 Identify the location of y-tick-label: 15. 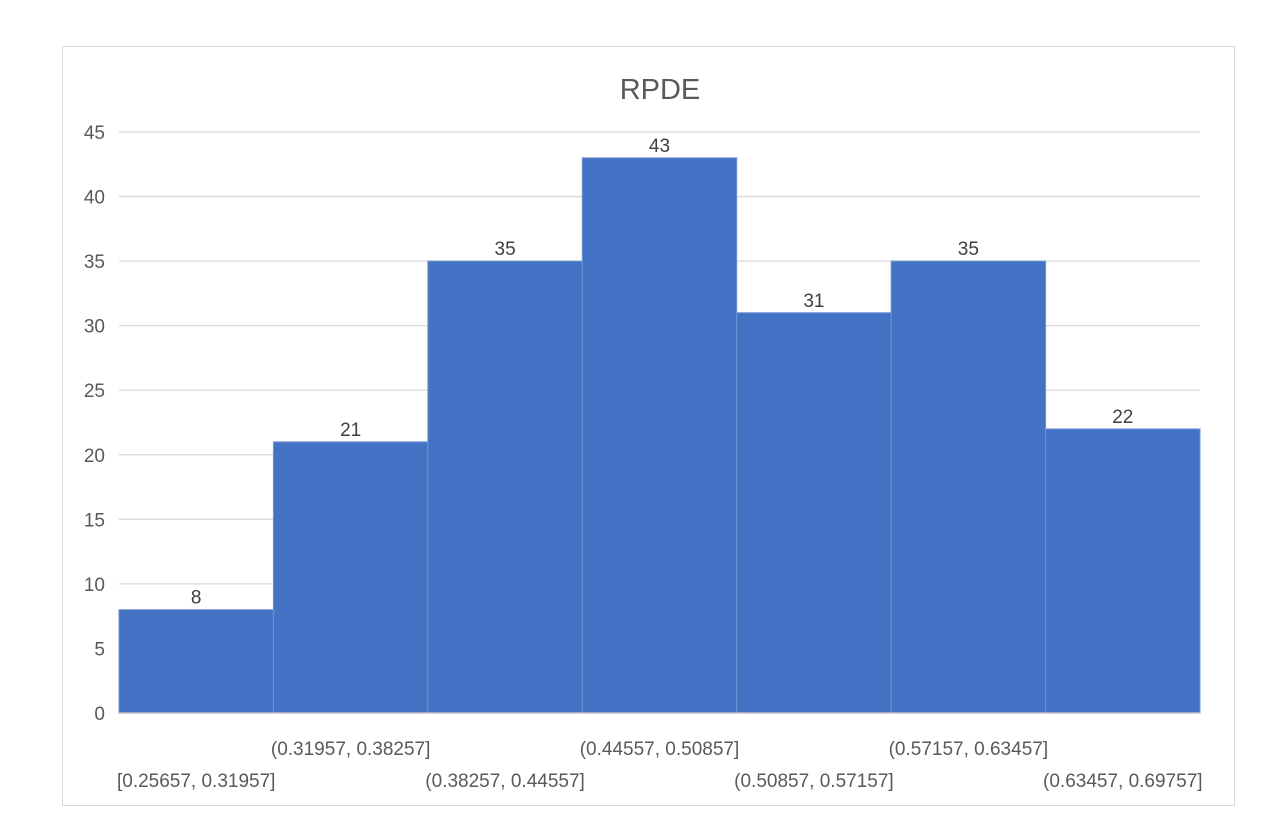
(94, 520).